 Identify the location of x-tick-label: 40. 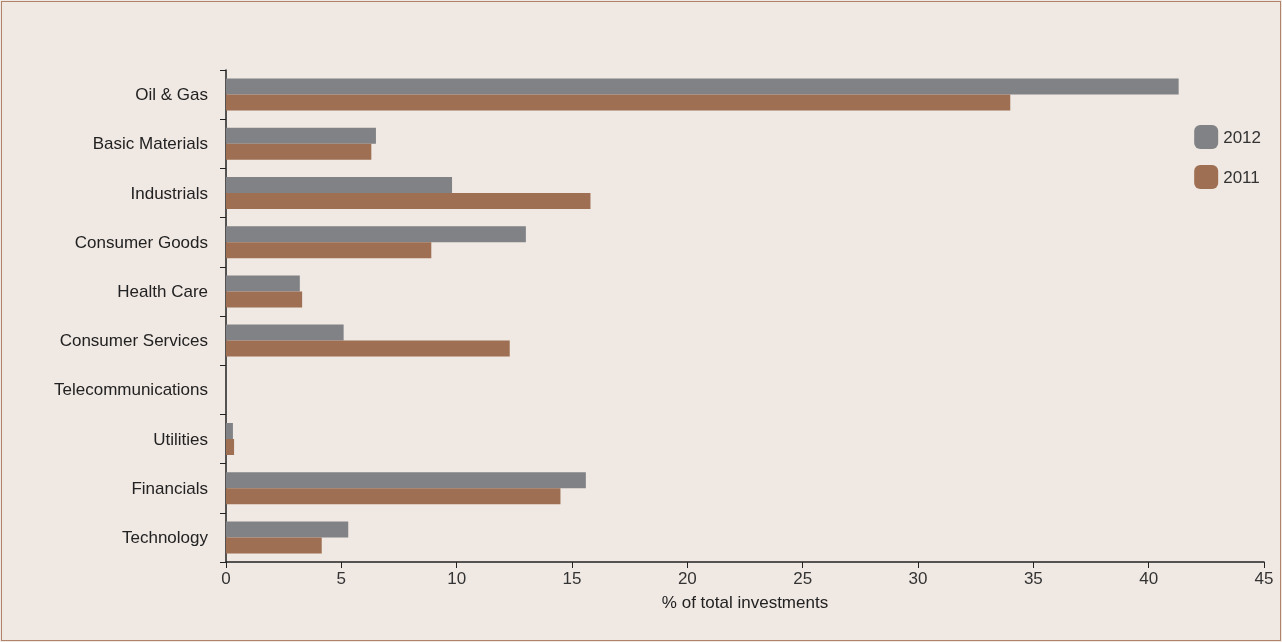
(1149, 578).